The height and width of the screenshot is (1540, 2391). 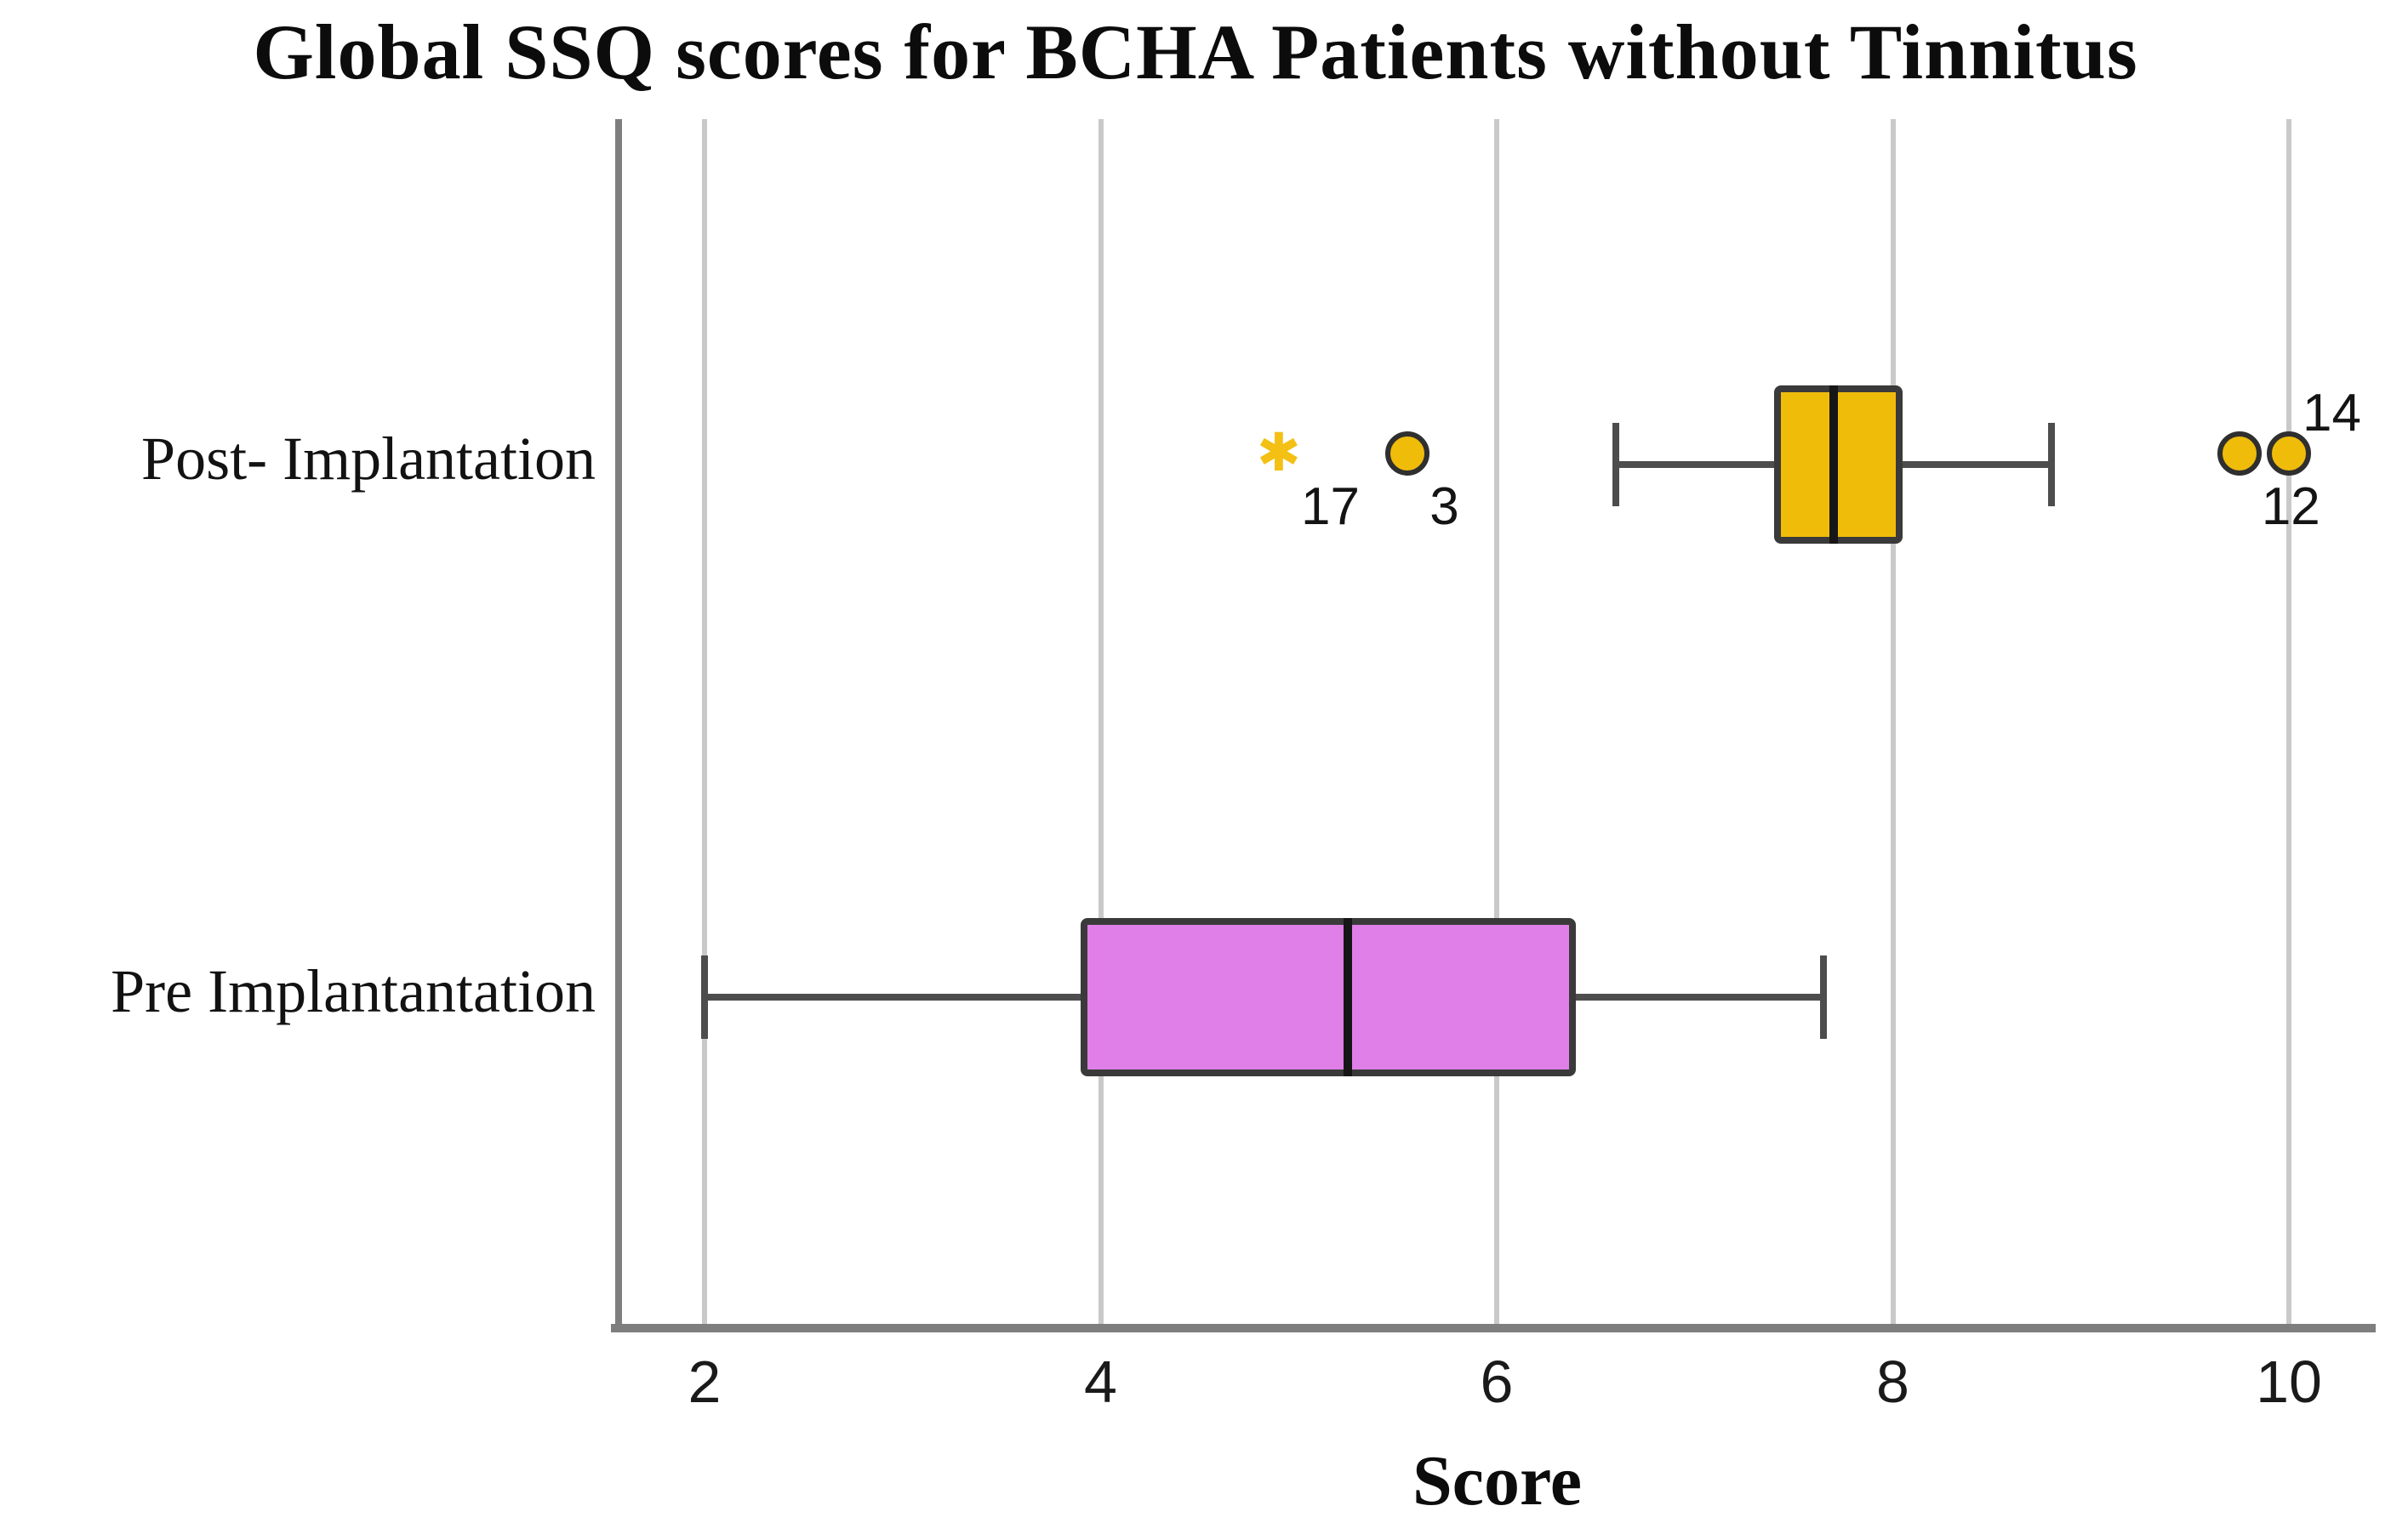 What do you see at coordinates (619, 723) in the screenshot?
I see `y-axis-line` at bounding box center [619, 723].